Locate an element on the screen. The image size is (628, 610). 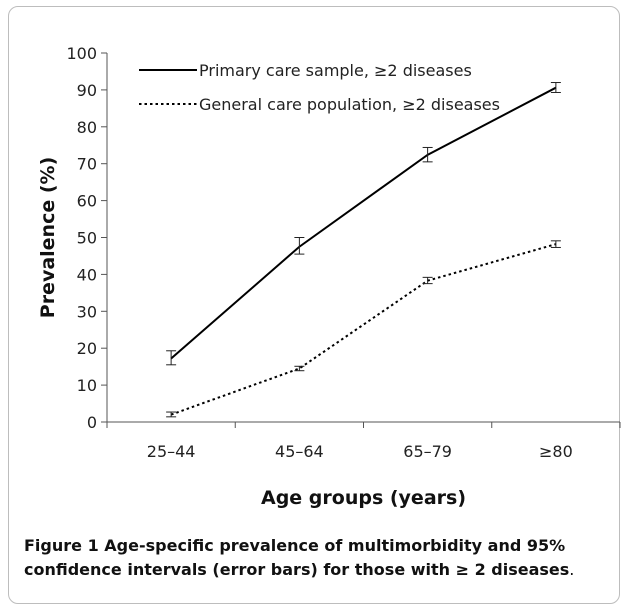
y-tick-label: 100 is located at coordinates (81, 53).